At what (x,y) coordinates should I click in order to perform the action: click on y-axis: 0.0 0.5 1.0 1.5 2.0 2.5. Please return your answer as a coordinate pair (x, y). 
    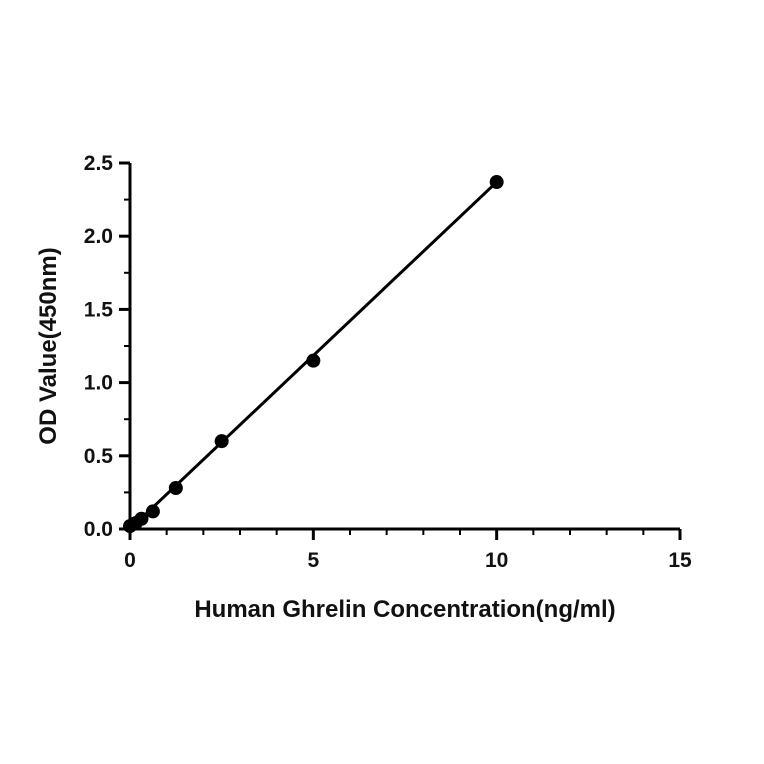
    Looking at the image, I should click on (108, 346).